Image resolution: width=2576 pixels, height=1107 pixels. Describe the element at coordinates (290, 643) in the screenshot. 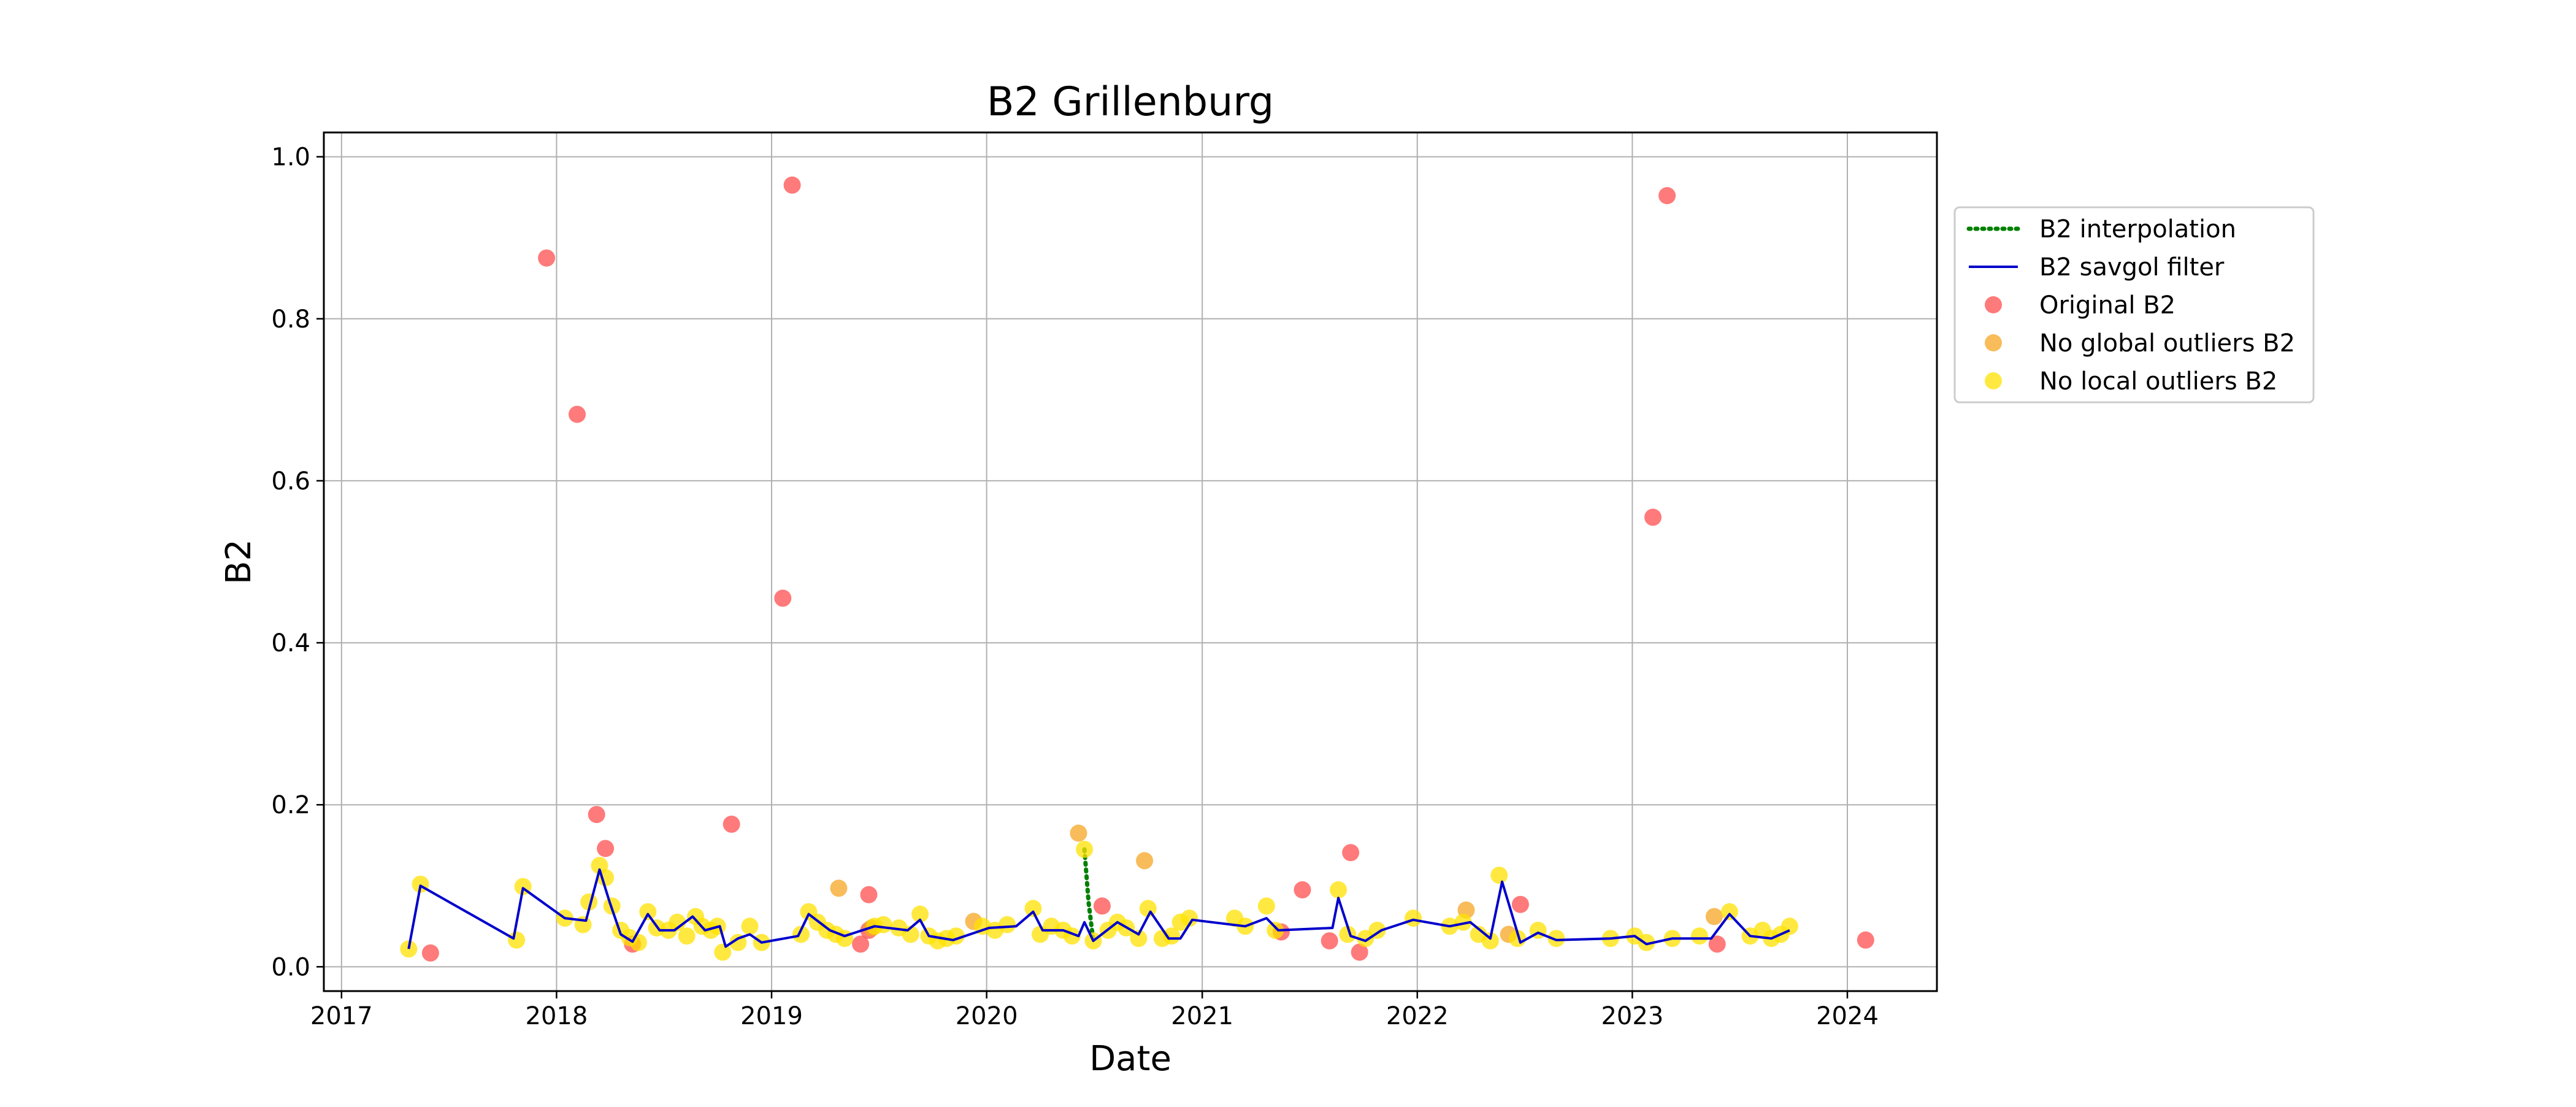

I see `y-tick-label: 0.4` at that location.